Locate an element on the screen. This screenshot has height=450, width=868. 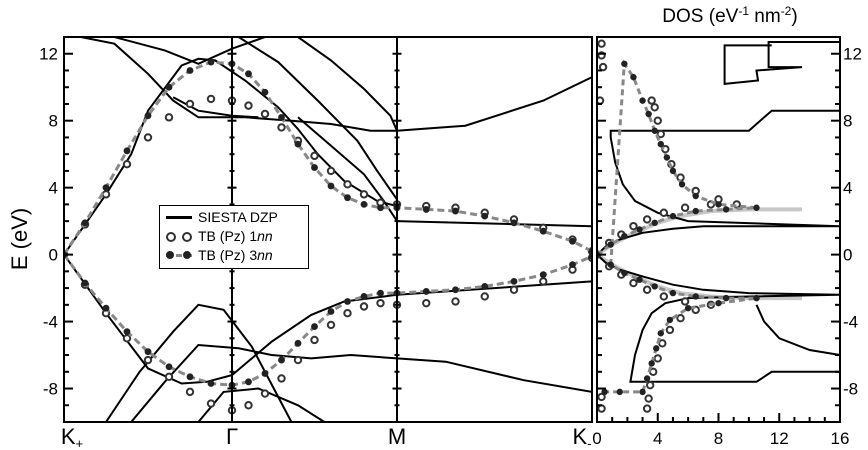
band-ytick-label: -8 is located at coordinates (50, 389).